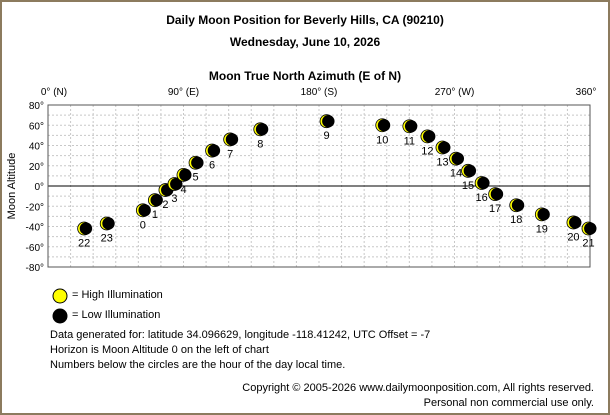 Image resolution: width=610 pixels, height=415 pixels. Describe the element at coordinates (174, 199) in the screenshot. I see `hour-label: 3` at that location.